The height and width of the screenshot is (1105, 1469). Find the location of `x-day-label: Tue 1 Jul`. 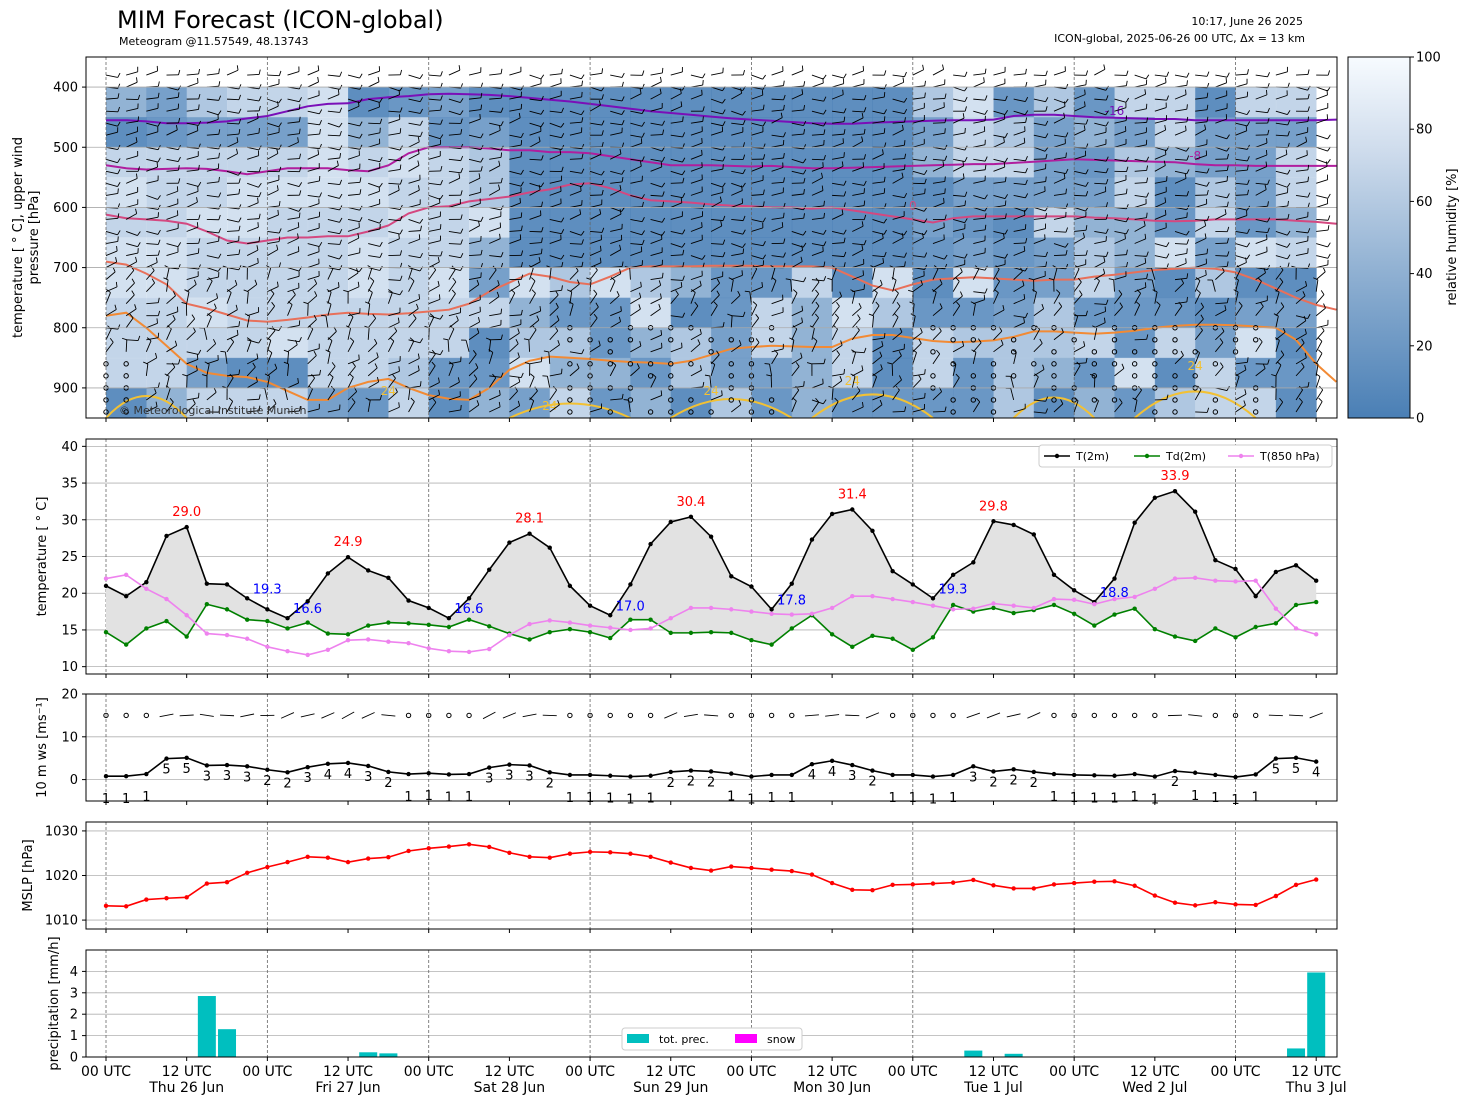

x-day-label: Tue 1 Jul is located at coordinates (993, 1088).